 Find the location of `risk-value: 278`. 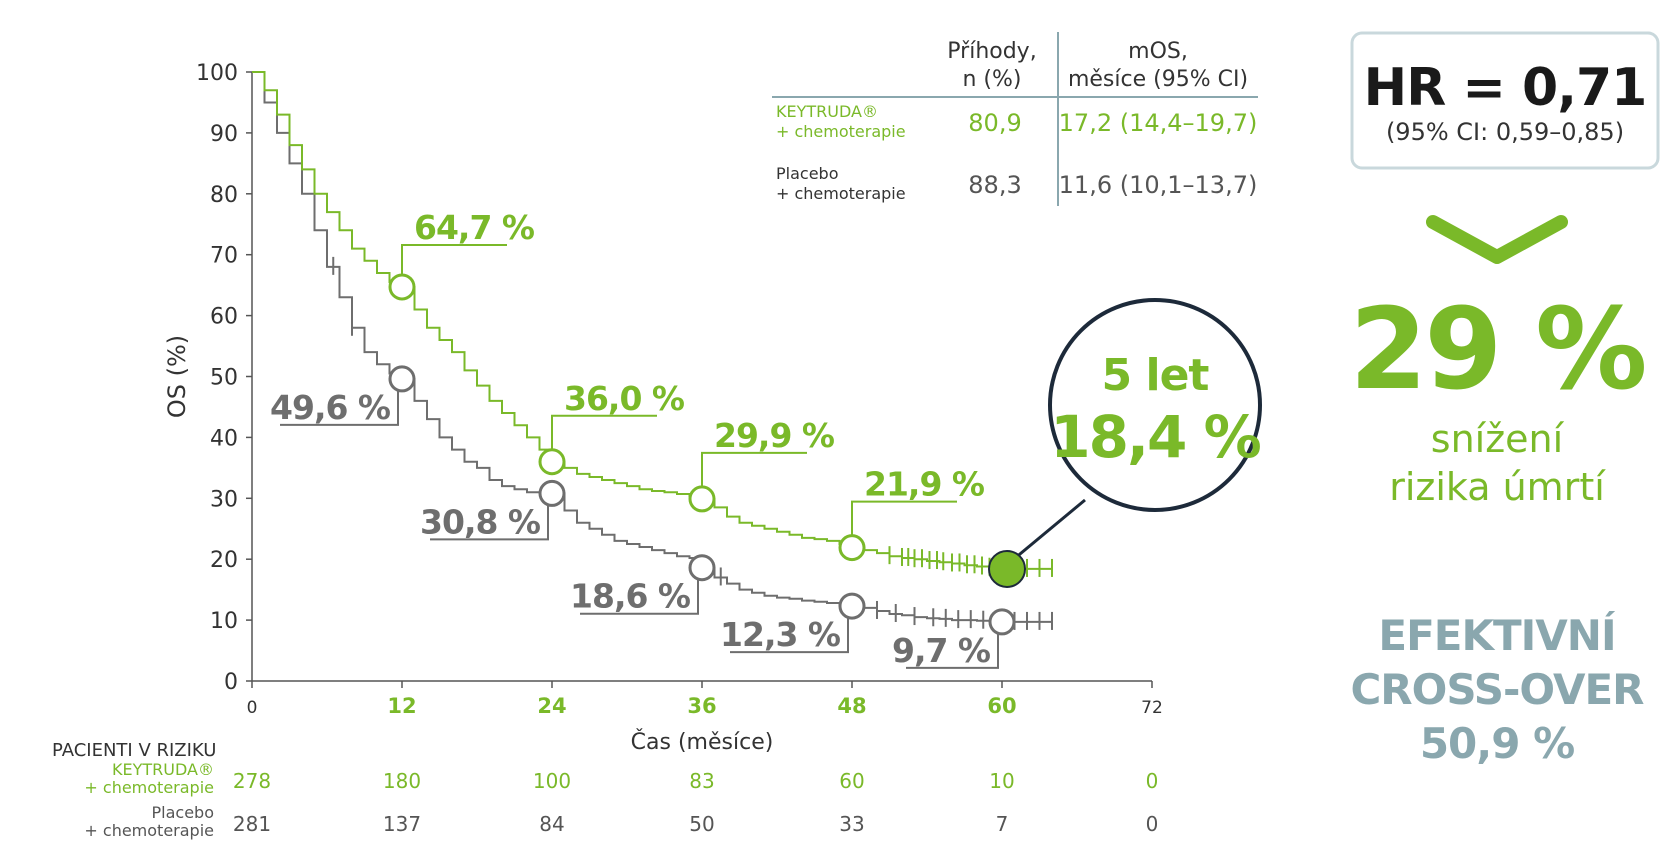

risk-value: 278 is located at coordinates (252, 781).